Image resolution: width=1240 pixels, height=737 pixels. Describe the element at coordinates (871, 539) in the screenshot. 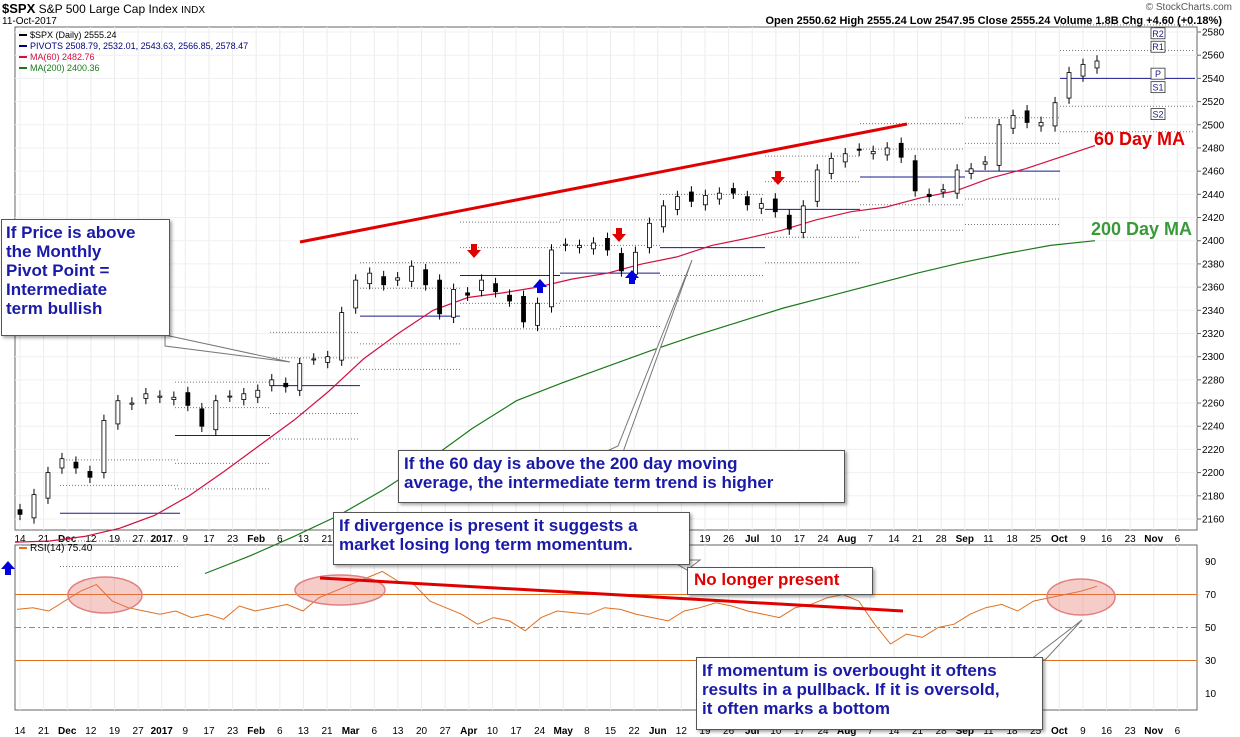

I see `x-tick-label: 7` at that location.